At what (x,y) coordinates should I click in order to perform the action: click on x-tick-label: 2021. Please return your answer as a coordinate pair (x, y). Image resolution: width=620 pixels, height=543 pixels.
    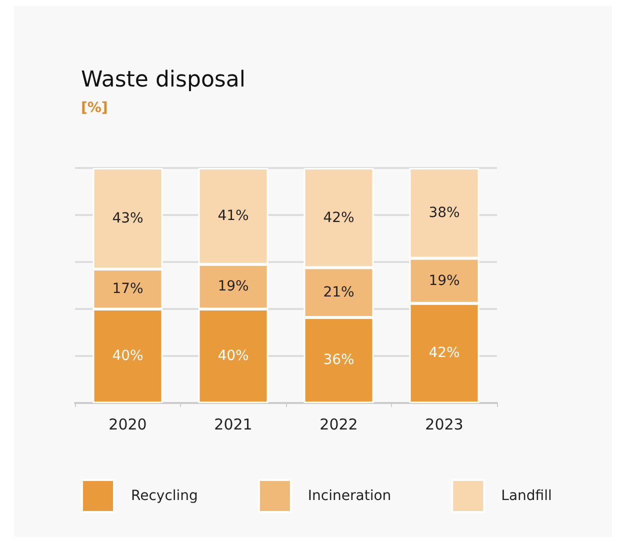
    Looking at the image, I should click on (233, 425).